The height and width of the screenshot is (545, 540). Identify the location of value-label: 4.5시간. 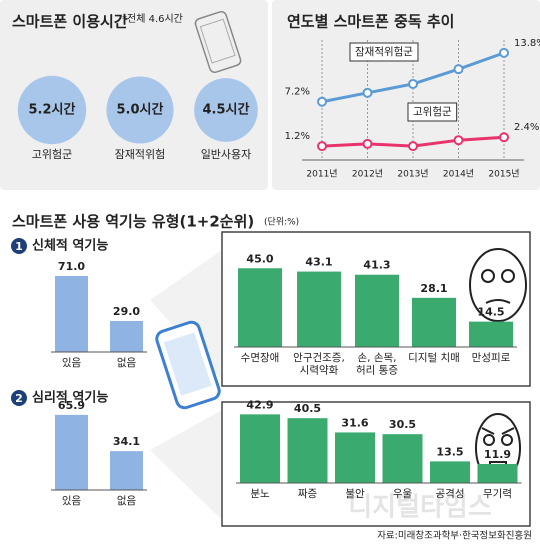
(226, 110).